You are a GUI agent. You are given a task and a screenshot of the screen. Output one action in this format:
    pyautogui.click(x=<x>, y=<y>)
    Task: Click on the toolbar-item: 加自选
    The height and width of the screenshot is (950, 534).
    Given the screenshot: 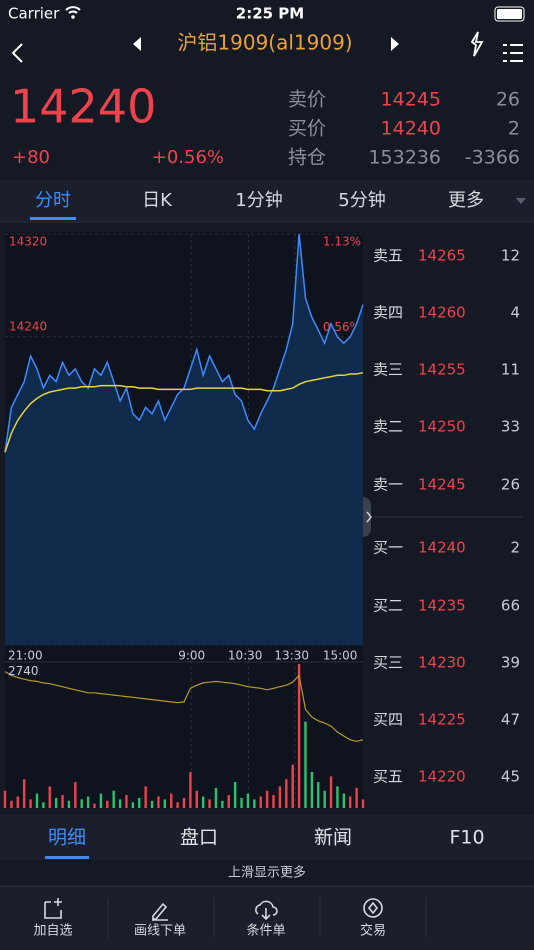 What is the action you would take?
    pyautogui.click(x=52, y=931)
    